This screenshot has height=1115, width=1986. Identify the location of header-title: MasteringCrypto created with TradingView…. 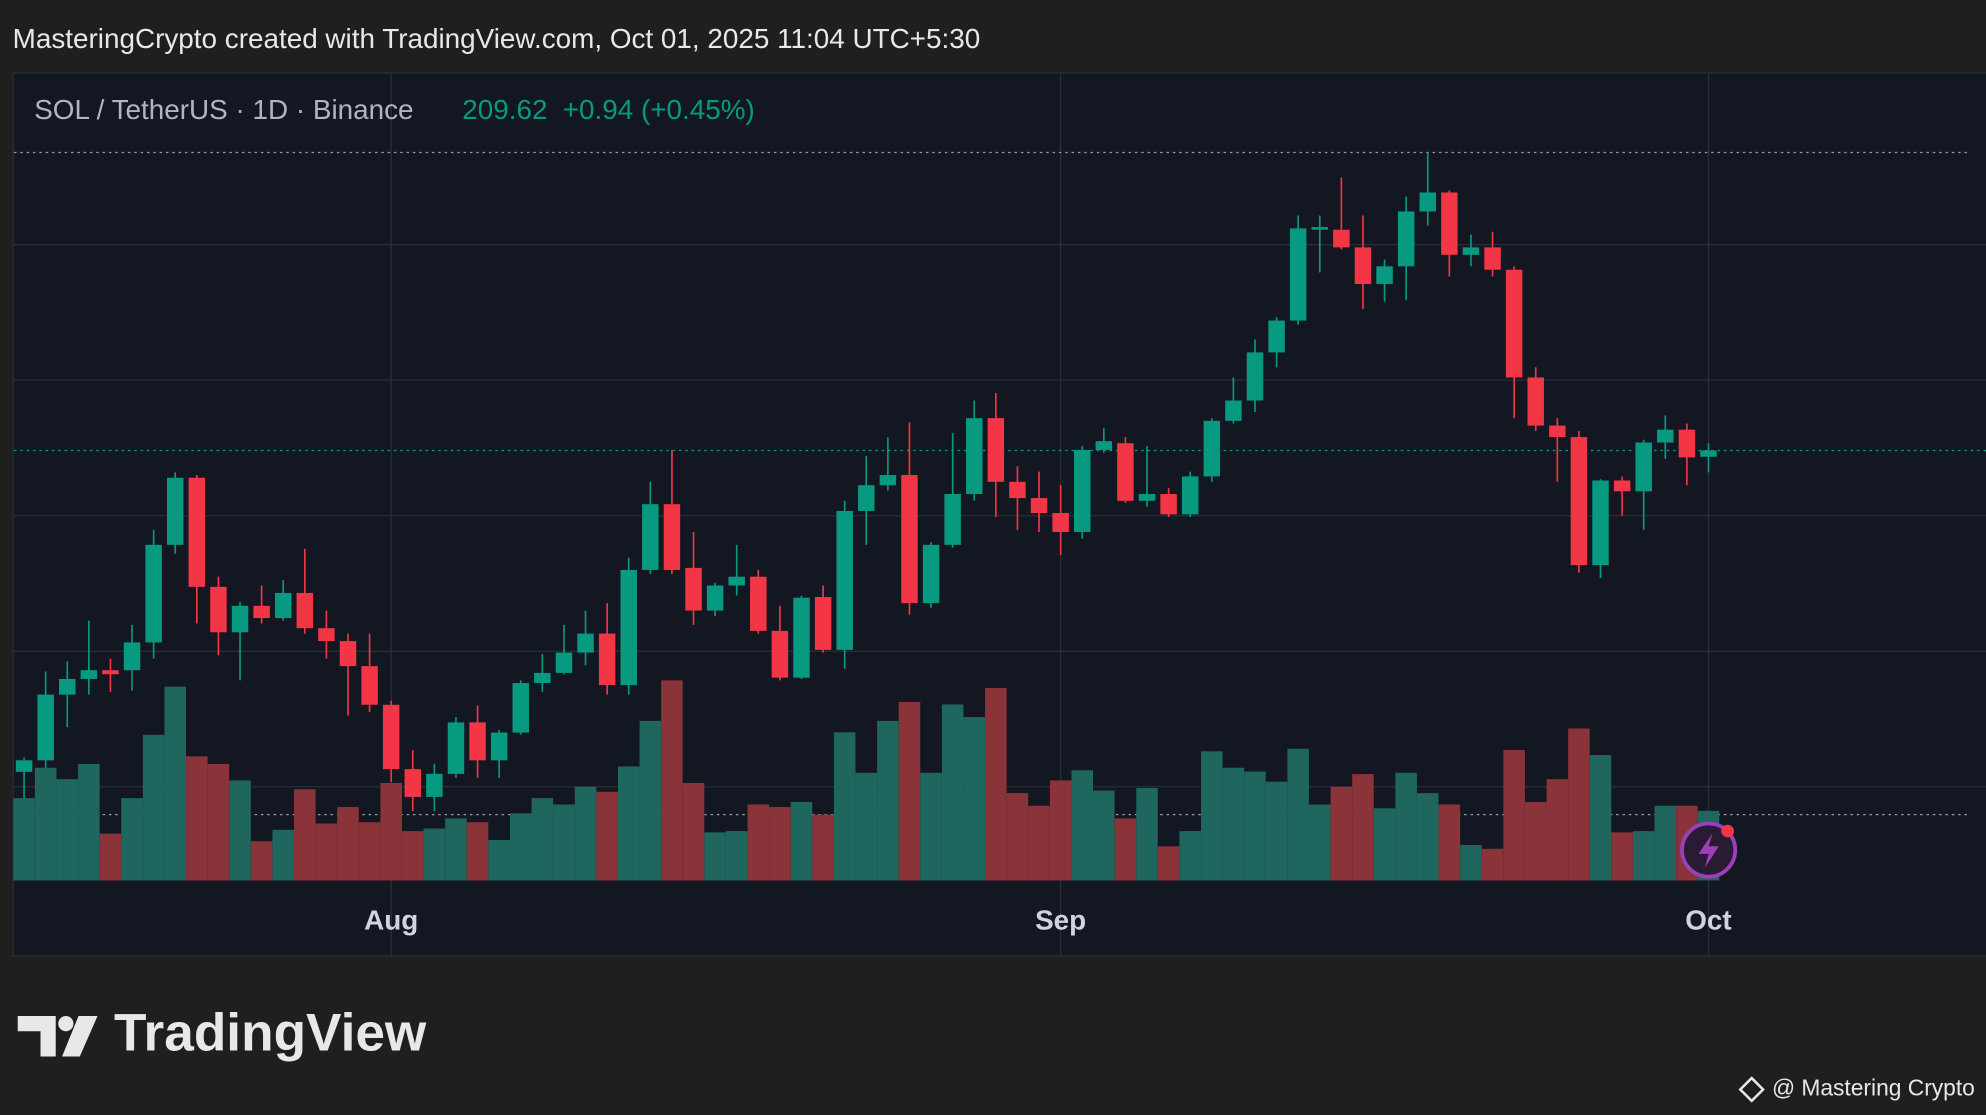
(497, 38).